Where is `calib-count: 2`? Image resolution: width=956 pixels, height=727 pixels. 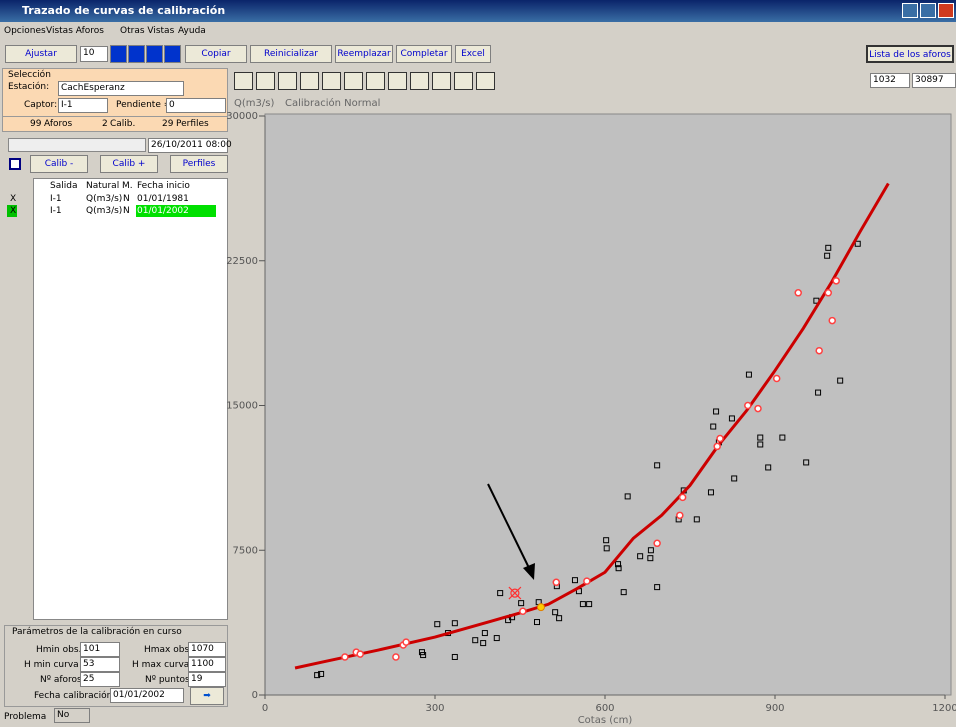
calib-count: 2 is located at coordinates (105, 124).